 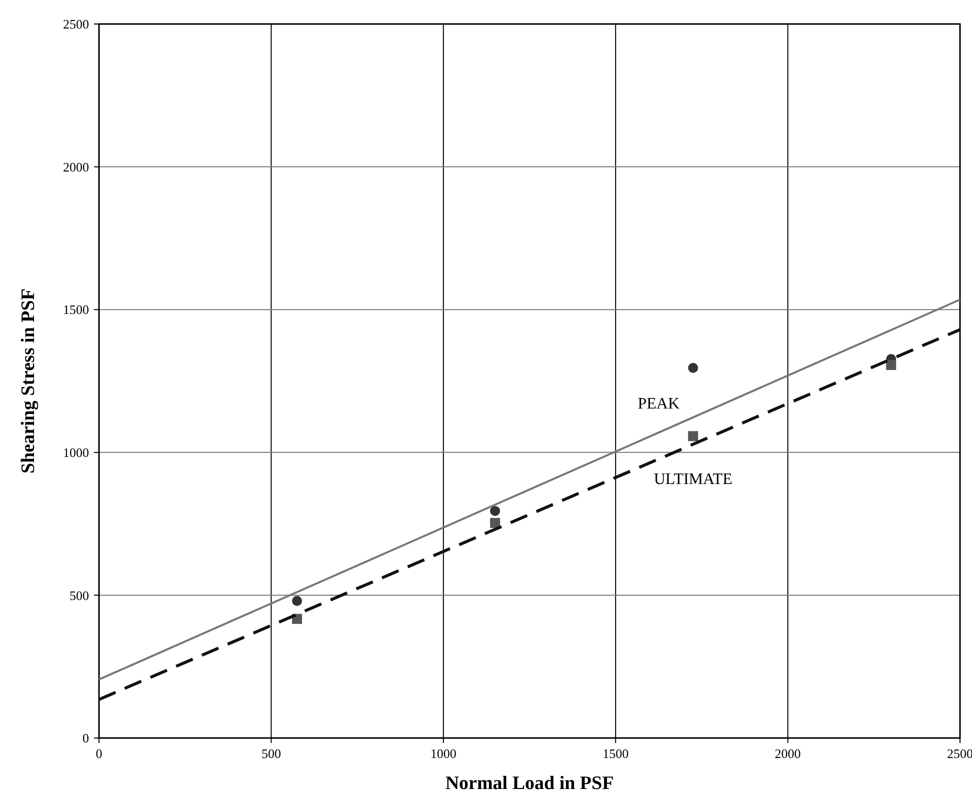 I want to click on x-axis-title: Normal Load in PSF, so click(x=529, y=783).